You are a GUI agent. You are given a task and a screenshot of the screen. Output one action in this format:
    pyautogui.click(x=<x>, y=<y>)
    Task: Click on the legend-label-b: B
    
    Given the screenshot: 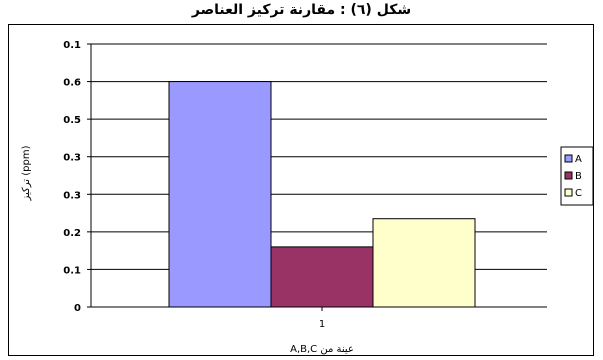 What is the action you would take?
    pyautogui.click(x=578, y=176)
    